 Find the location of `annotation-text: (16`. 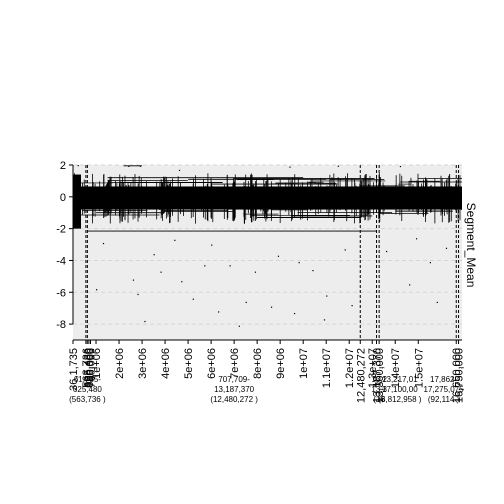

annotation-text: (16 is located at coordinates (379, 399).